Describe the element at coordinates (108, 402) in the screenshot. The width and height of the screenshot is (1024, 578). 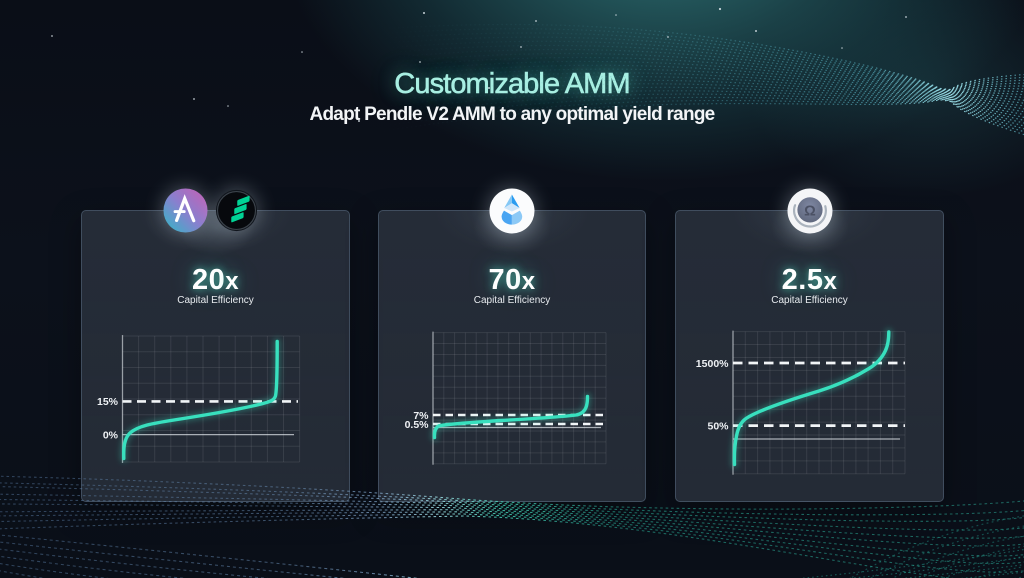
I see `svg-text: 15%` at that location.